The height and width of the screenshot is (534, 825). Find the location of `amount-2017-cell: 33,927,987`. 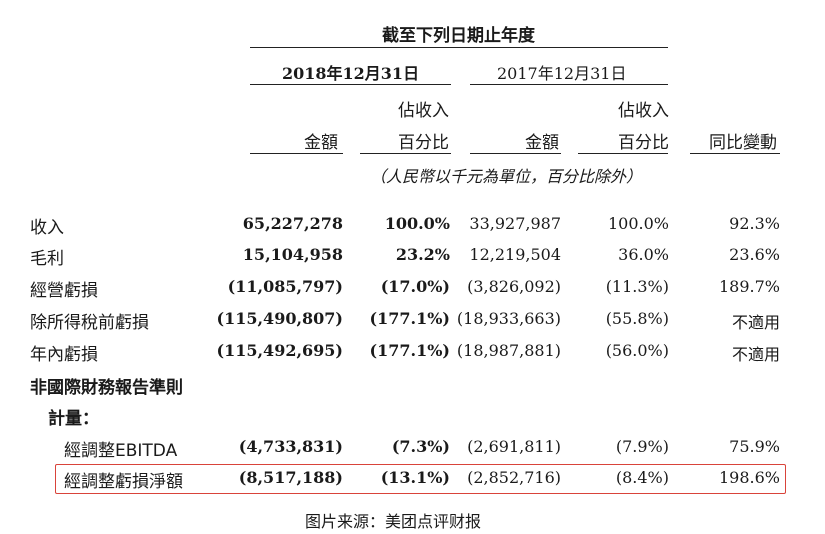

amount-2017-cell: 33,927,987 is located at coordinates (515, 223).